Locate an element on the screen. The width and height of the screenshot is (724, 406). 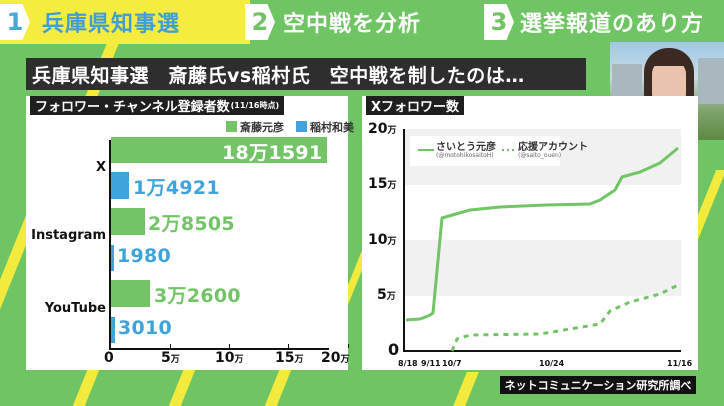
x-date-tick: 9/11 is located at coordinates (431, 363).